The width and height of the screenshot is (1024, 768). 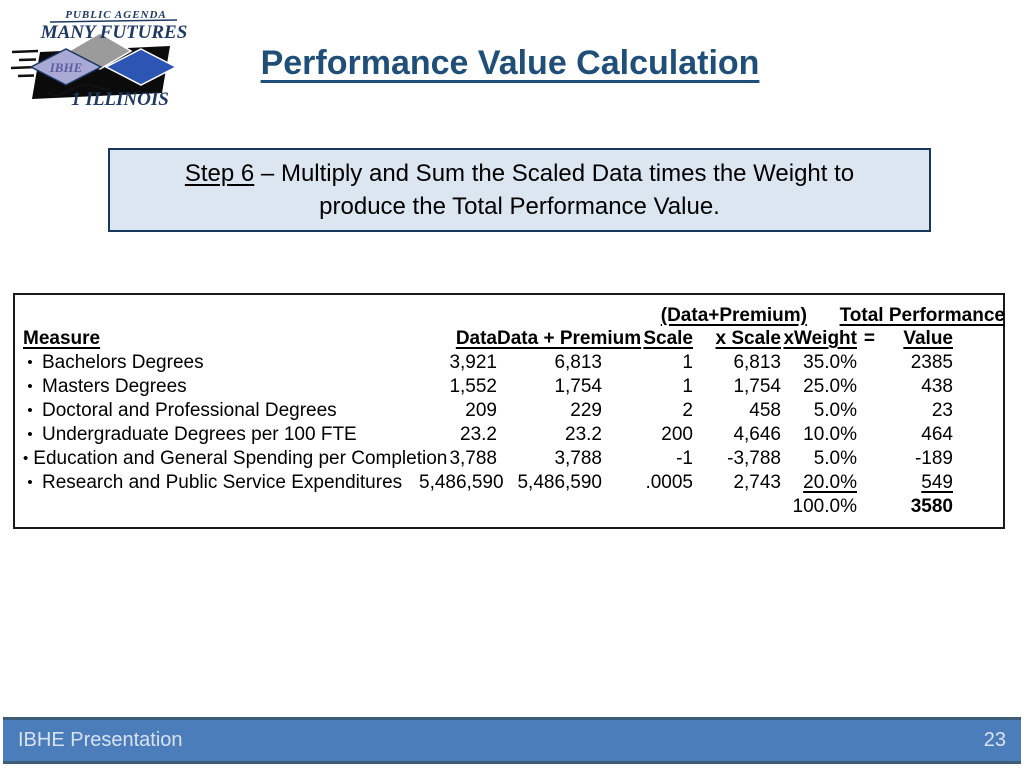 What do you see at coordinates (478, 434) in the screenshot?
I see `data-cell: 23.2` at bounding box center [478, 434].